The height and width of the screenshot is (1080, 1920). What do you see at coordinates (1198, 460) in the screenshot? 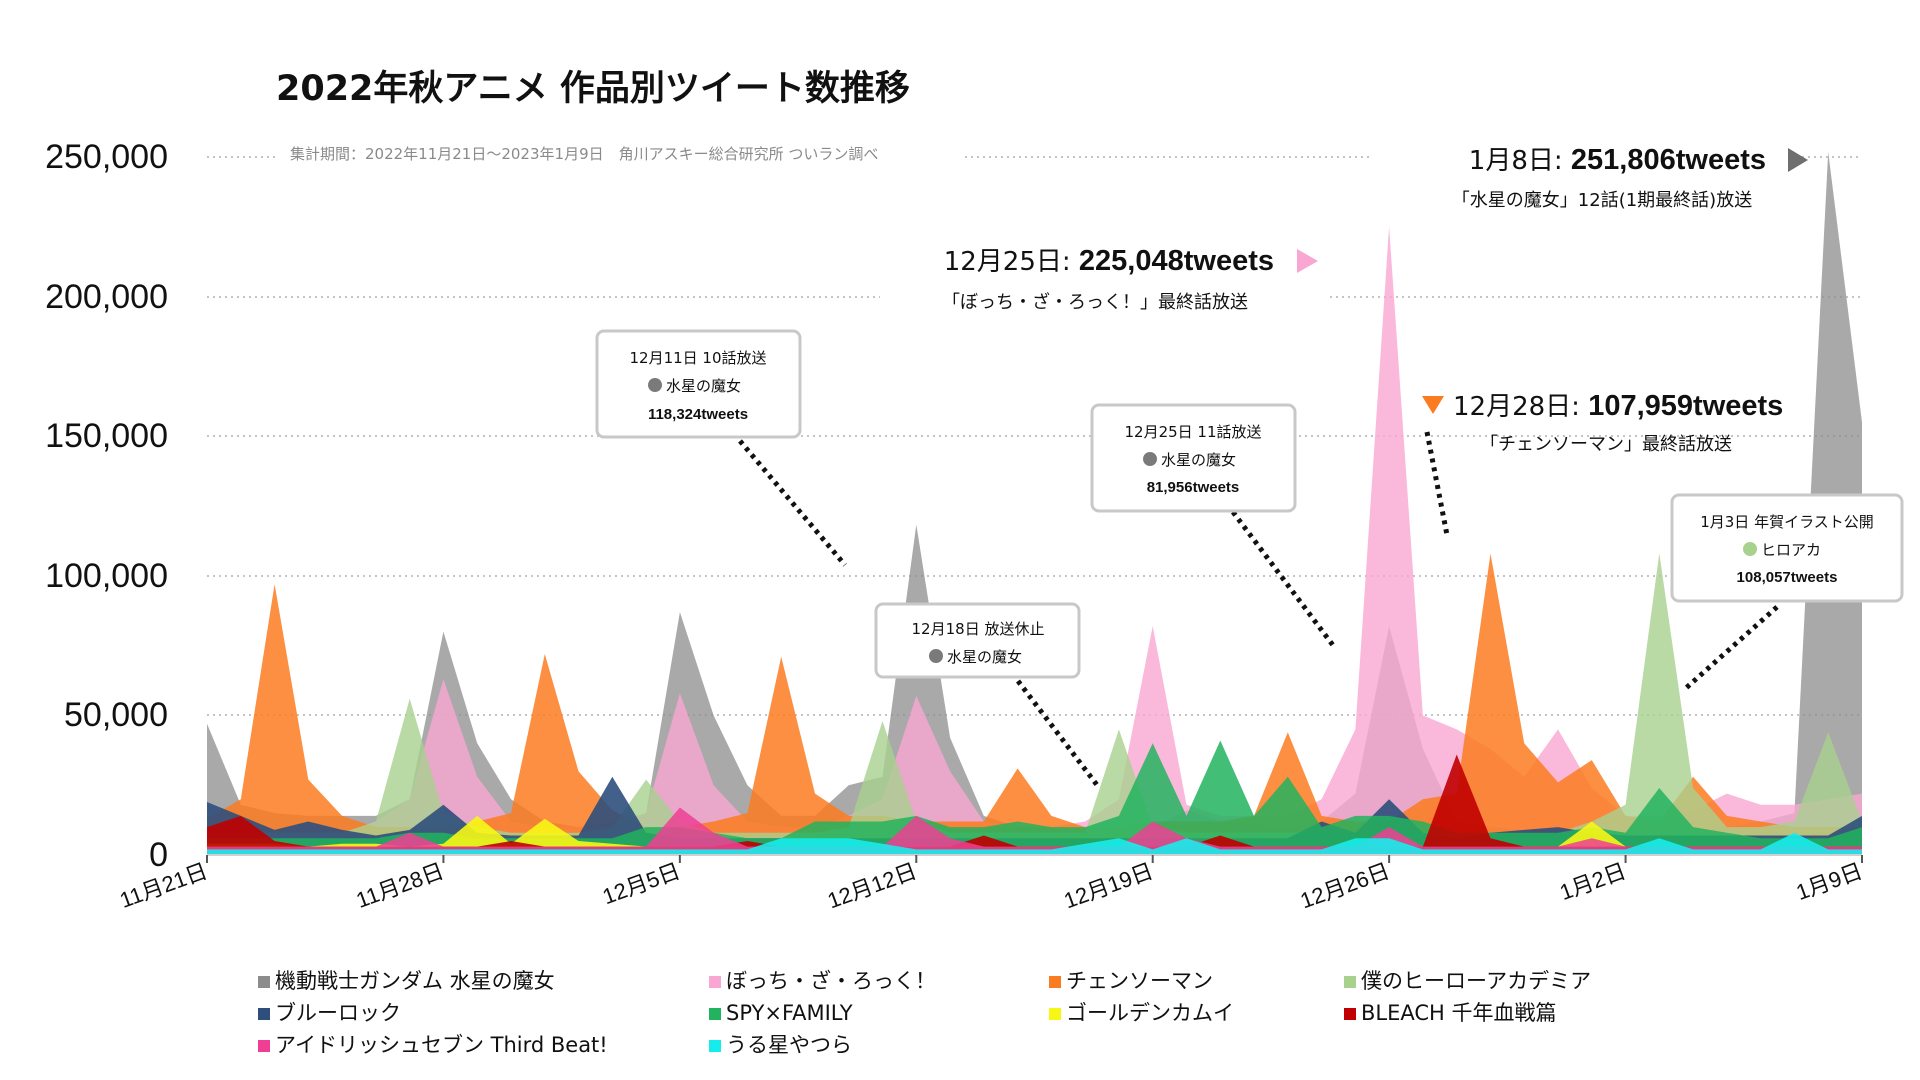
I see `callout-dec25-series: 水星の魔女` at bounding box center [1198, 460].